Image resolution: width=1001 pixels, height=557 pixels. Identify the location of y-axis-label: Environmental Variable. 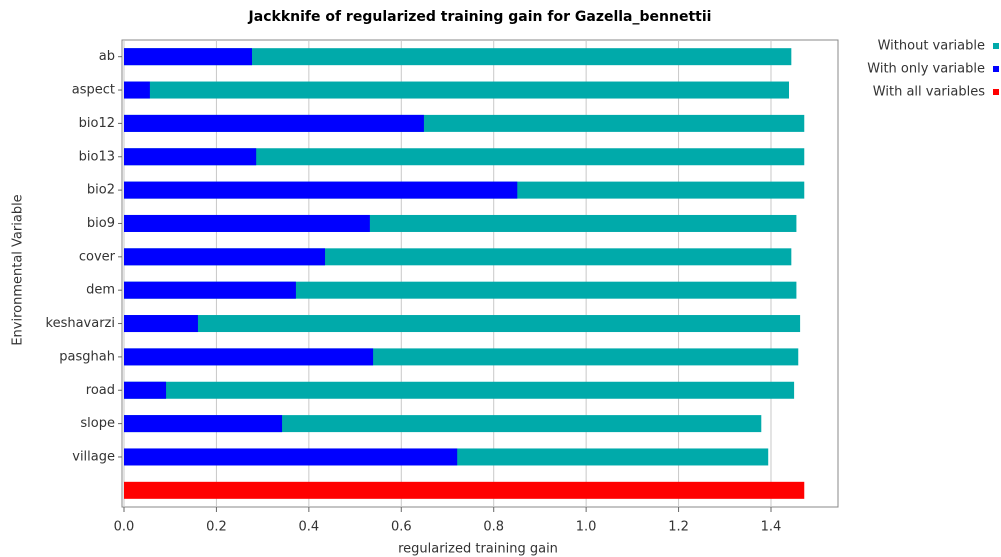
(18, 269).